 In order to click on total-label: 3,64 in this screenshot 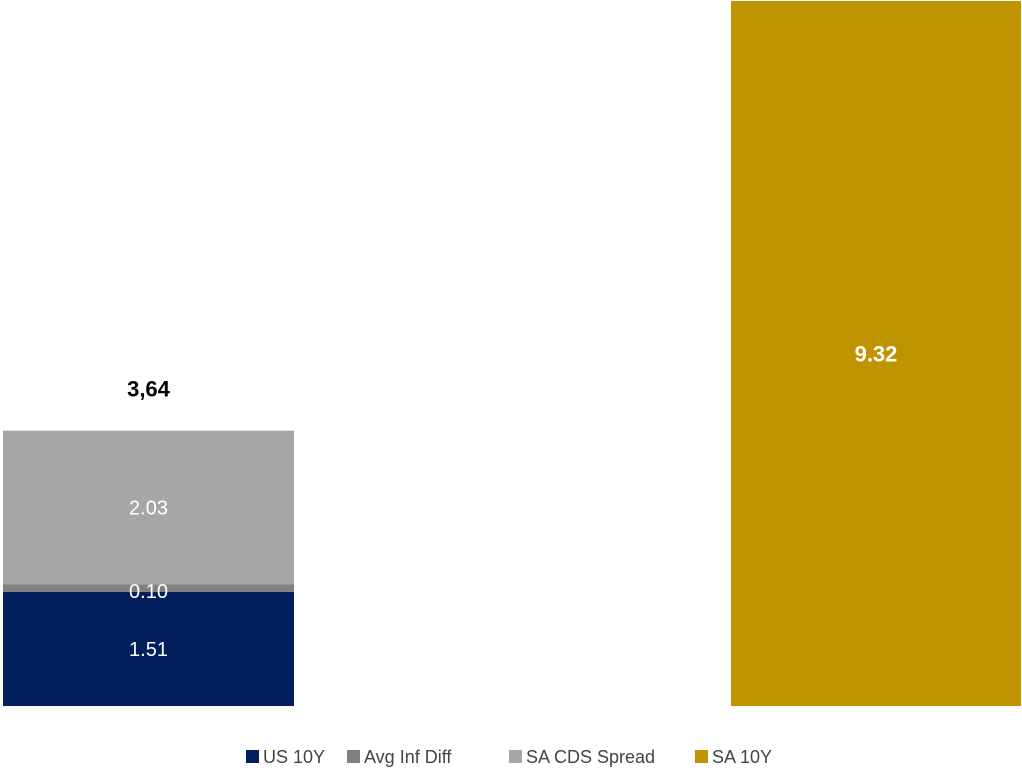, I will do `click(149, 389)`.